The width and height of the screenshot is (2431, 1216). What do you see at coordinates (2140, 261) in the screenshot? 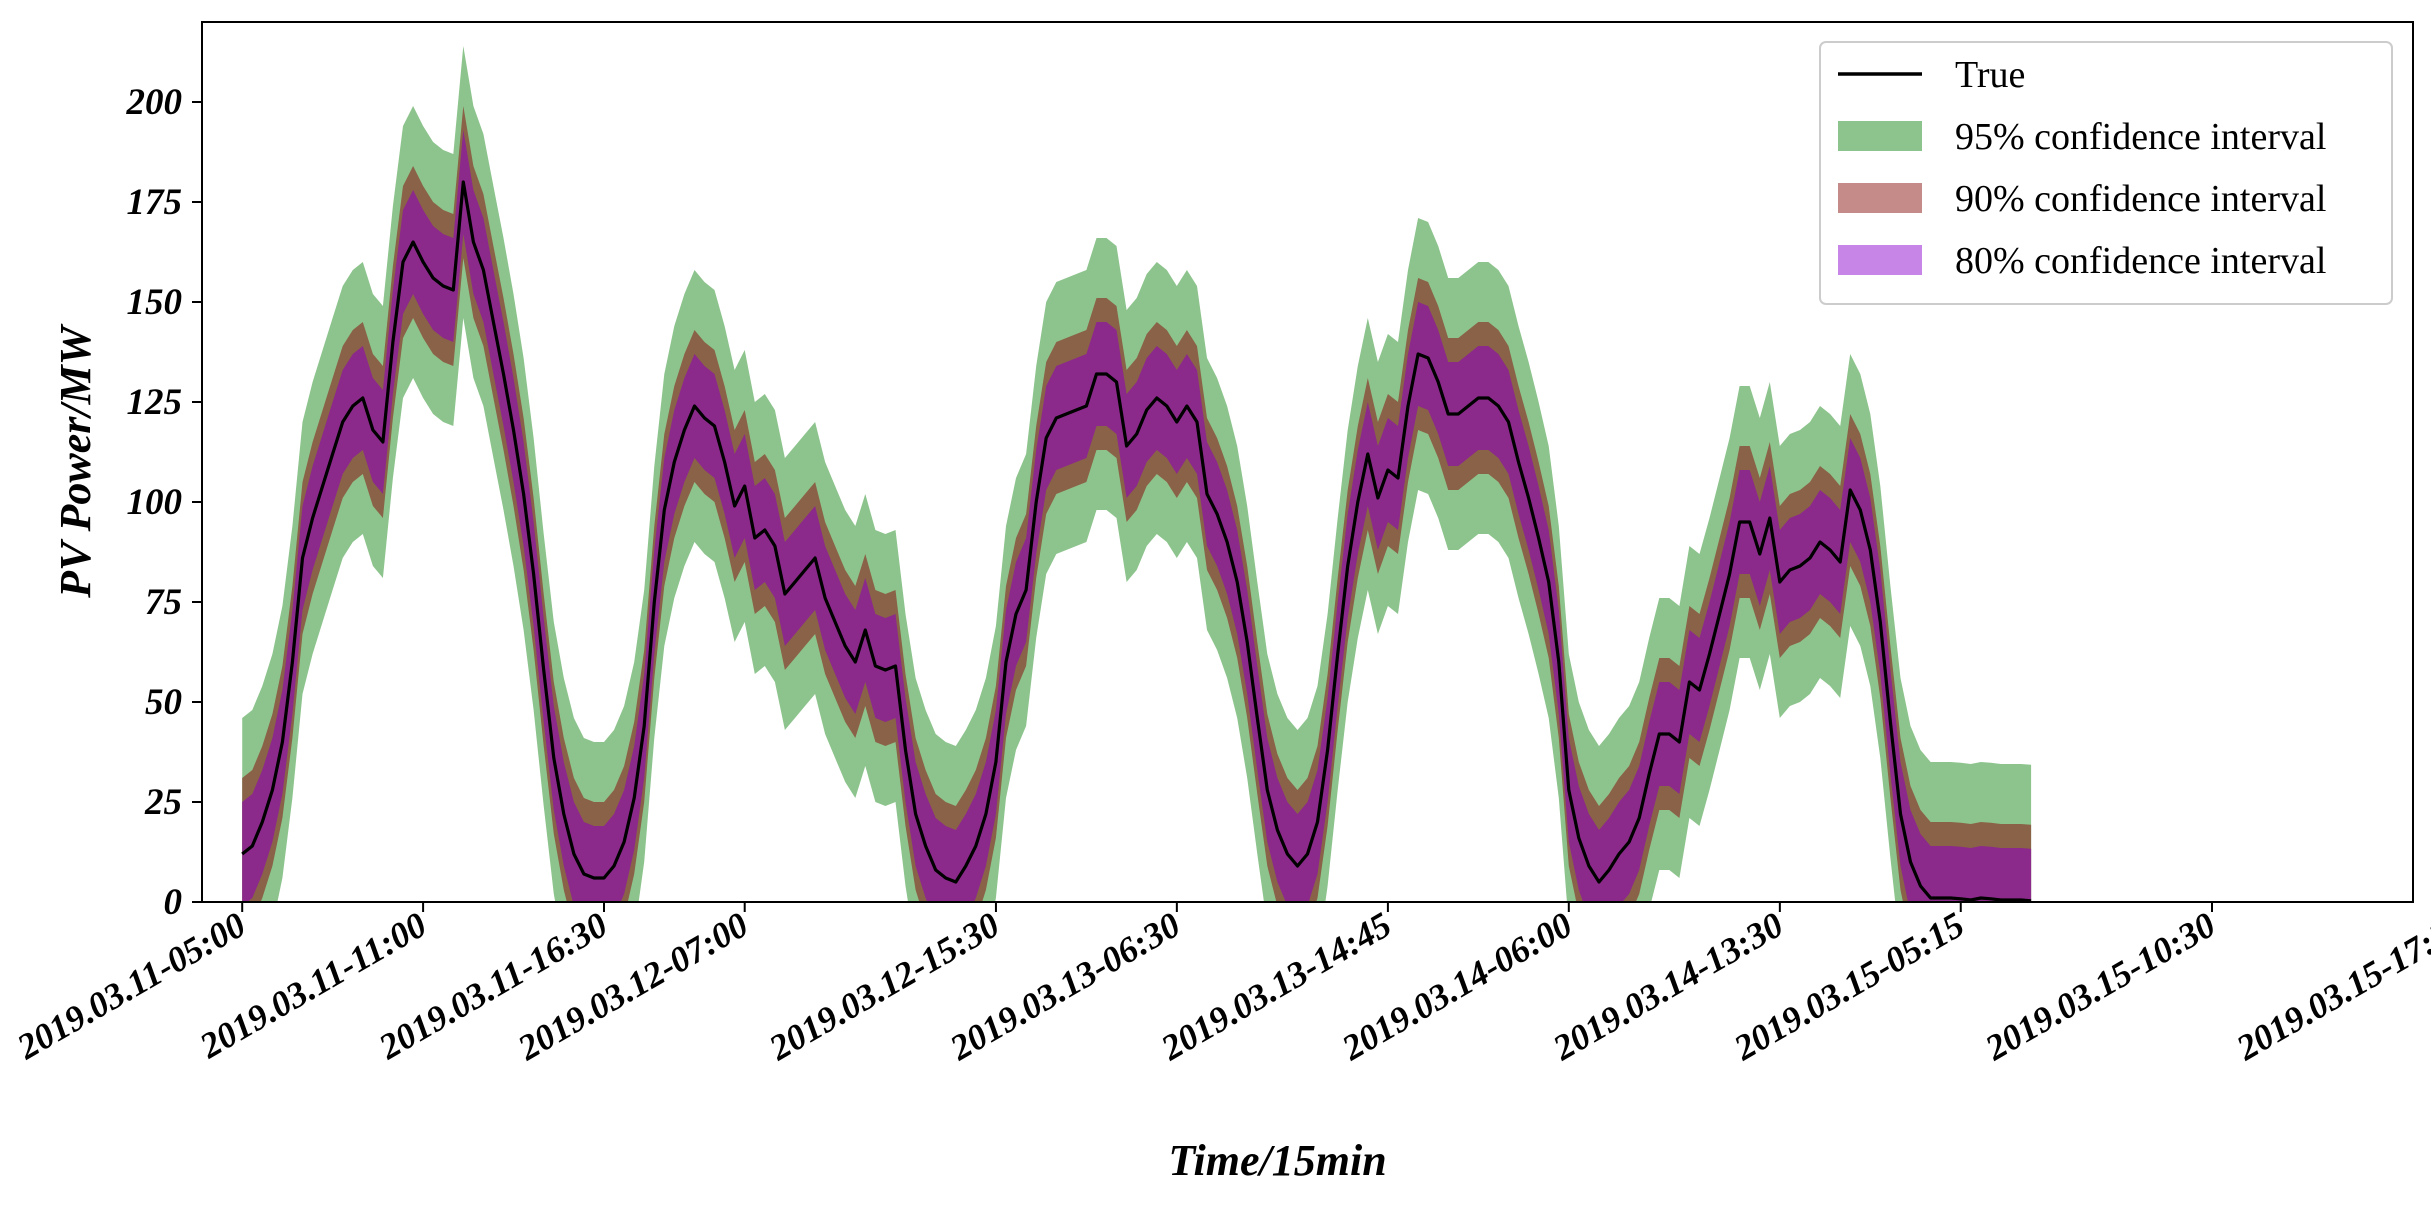
I see `legend-label: 80% confidence interval` at bounding box center [2140, 261].